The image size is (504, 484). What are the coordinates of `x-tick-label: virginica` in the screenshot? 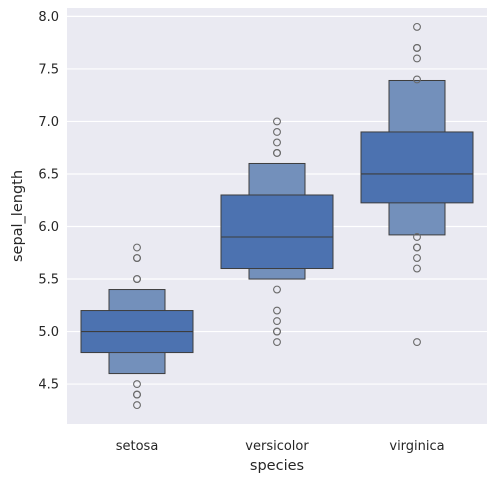 It's located at (416, 446).